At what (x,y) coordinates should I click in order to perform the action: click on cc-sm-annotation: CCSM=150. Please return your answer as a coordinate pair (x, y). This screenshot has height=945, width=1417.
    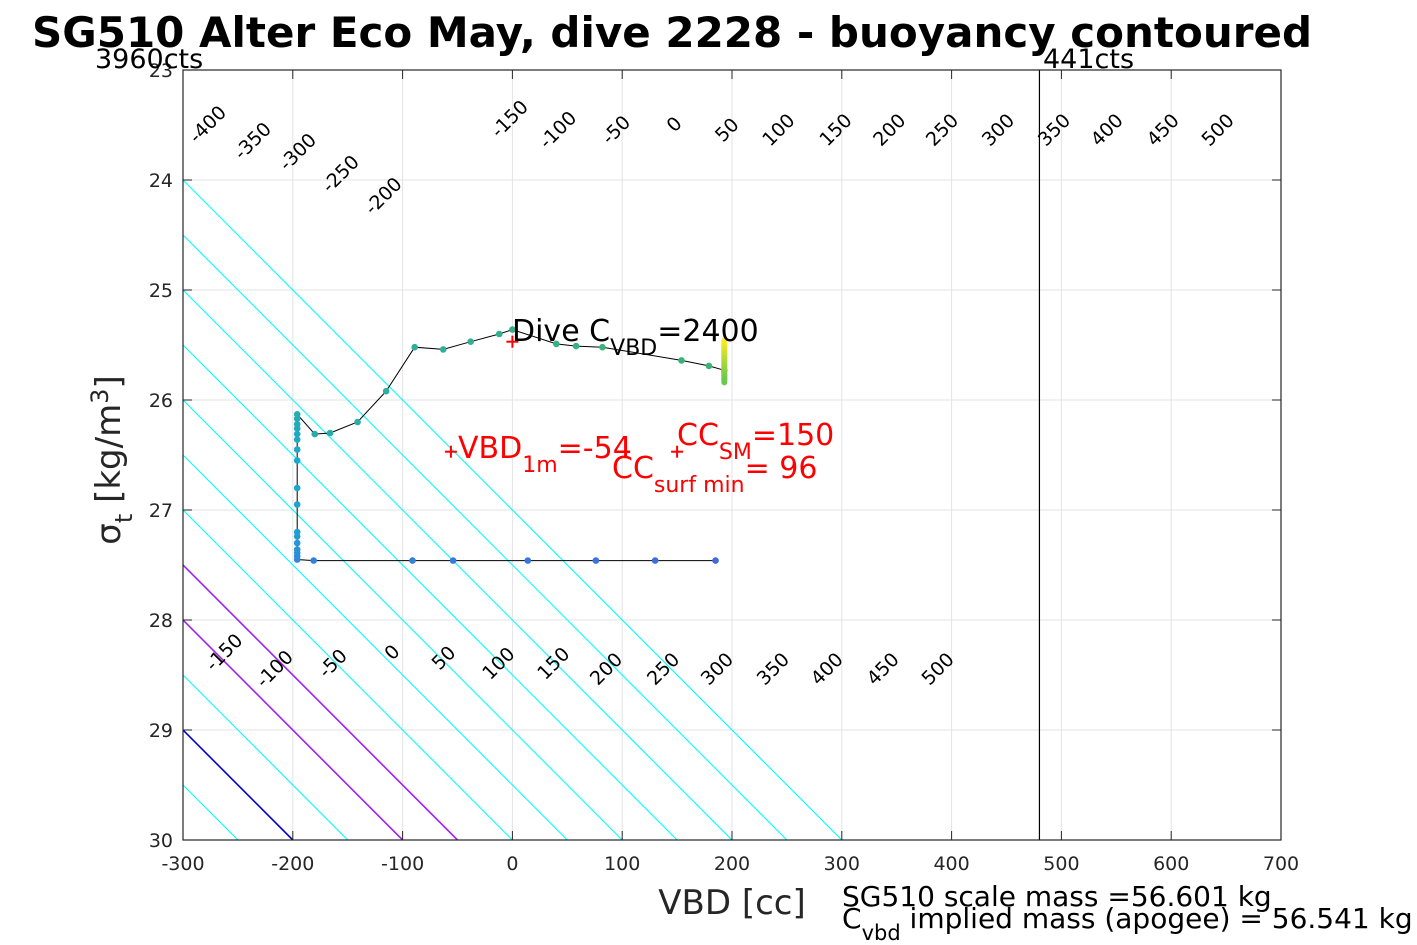
    Looking at the image, I should click on (755, 441).